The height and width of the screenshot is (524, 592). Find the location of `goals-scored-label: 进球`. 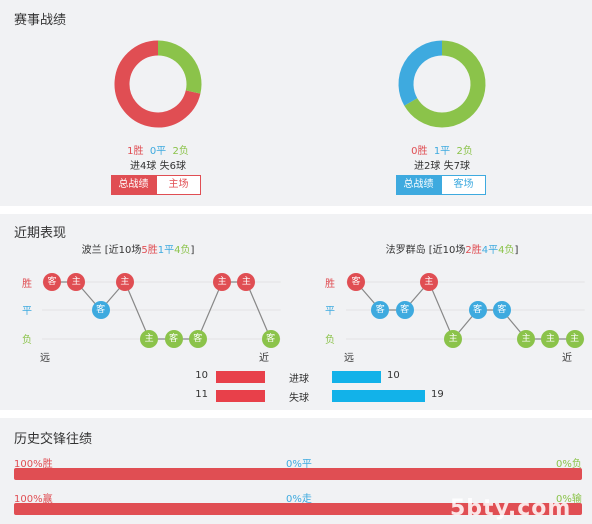

goals-scored-label: 进球 is located at coordinates (299, 379).